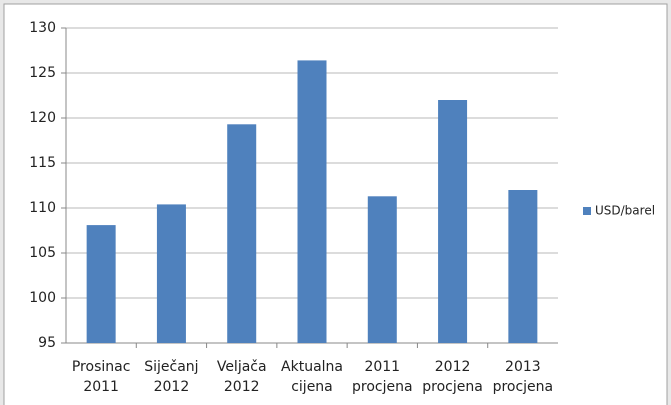 This screenshot has width=671, height=405. I want to click on y-tick-label: 130, so click(42, 28).